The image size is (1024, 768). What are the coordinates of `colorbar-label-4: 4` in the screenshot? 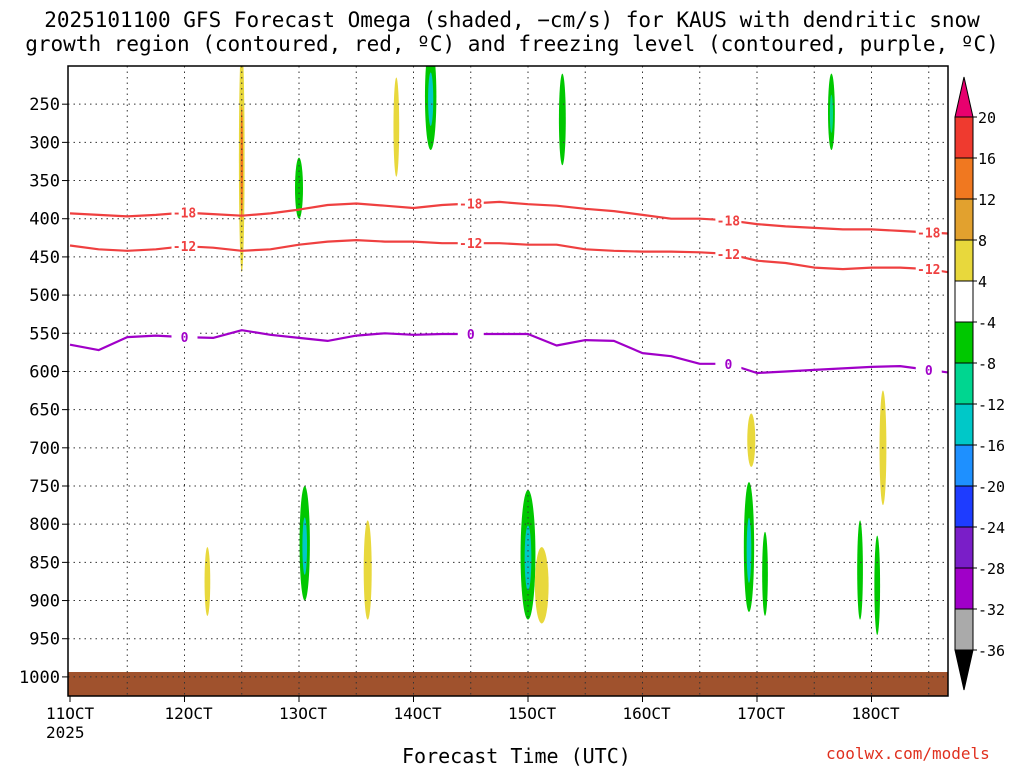 It's located at (982, 282).